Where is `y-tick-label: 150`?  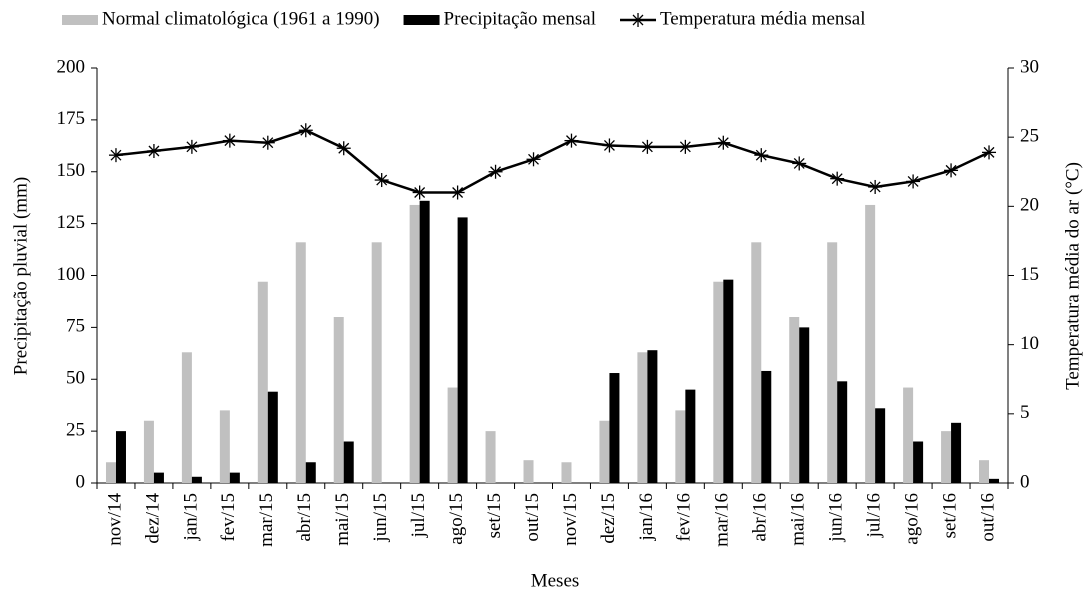 y-tick-label: 150 is located at coordinates (71, 170).